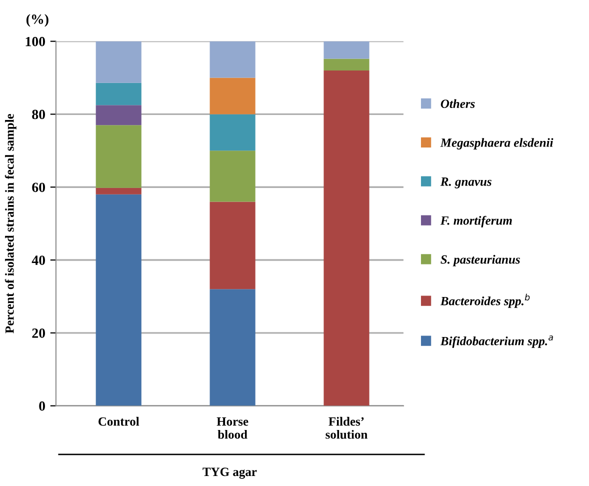 The width and height of the screenshot is (589, 486). Describe the element at coordinates (42, 406) in the screenshot. I see `y-tick-label: 0` at that location.